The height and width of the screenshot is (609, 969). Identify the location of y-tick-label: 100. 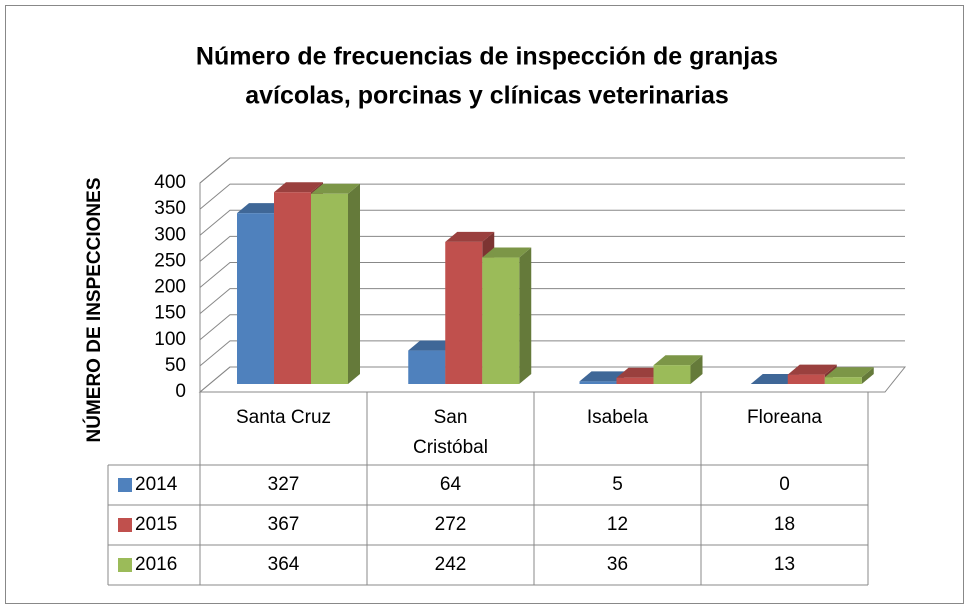
(170, 339).